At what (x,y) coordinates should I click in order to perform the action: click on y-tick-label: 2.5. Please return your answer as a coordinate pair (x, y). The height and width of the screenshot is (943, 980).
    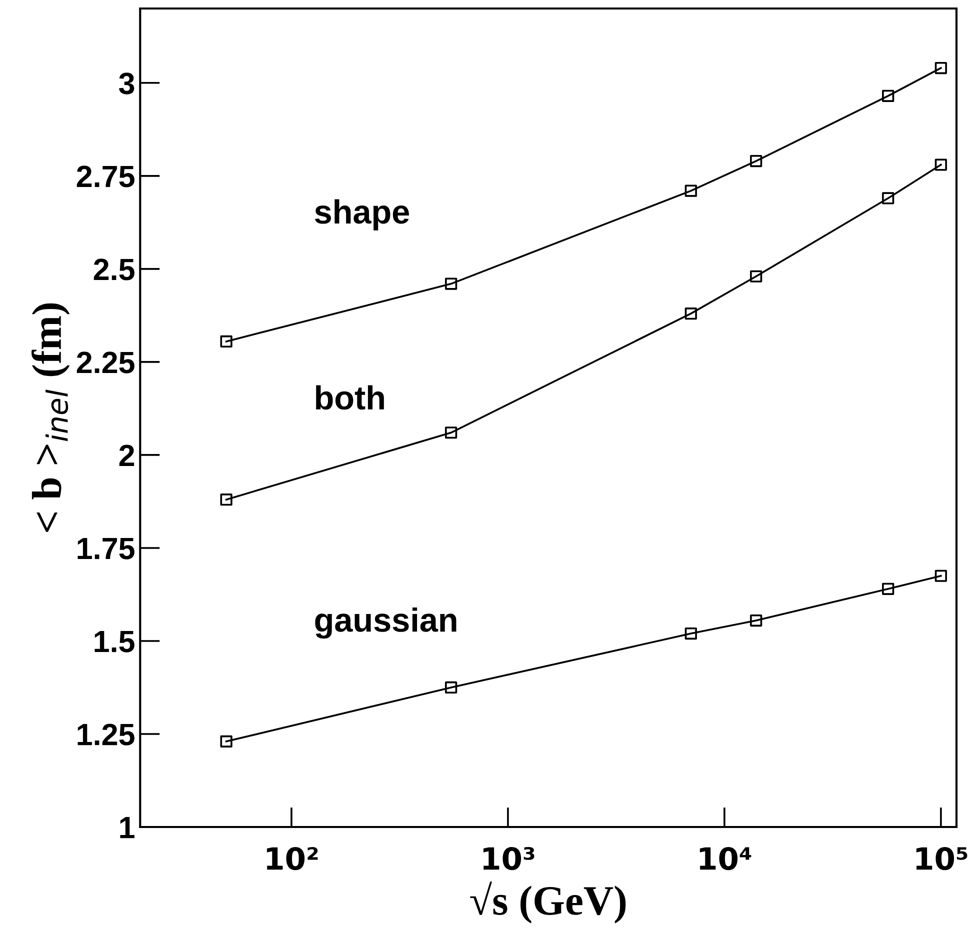
    Looking at the image, I should click on (114, 269).